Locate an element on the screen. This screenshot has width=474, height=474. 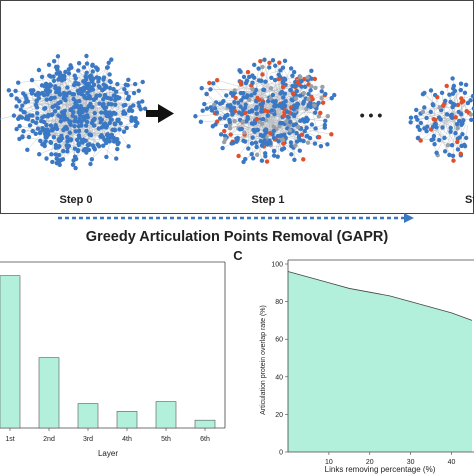
ellipsis: • • • is located at coordinates (371, 115).